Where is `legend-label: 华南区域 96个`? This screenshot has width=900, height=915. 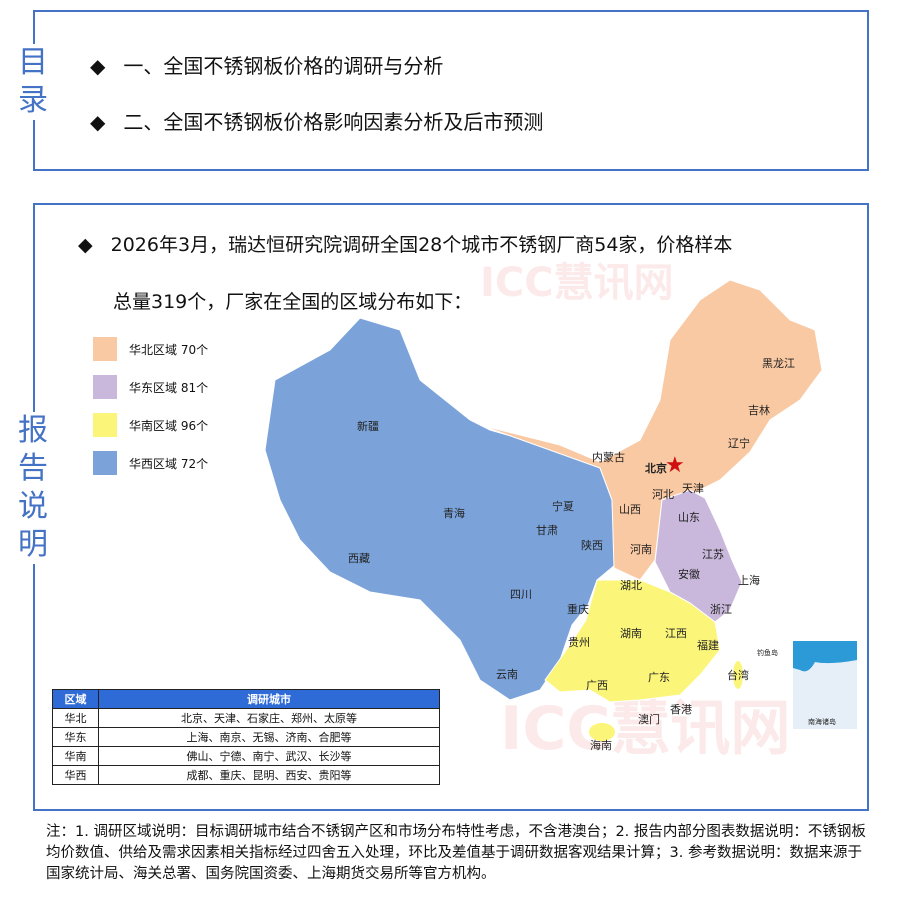
legend-label: 华南区域 96个 is located at coordinates (169, 425).